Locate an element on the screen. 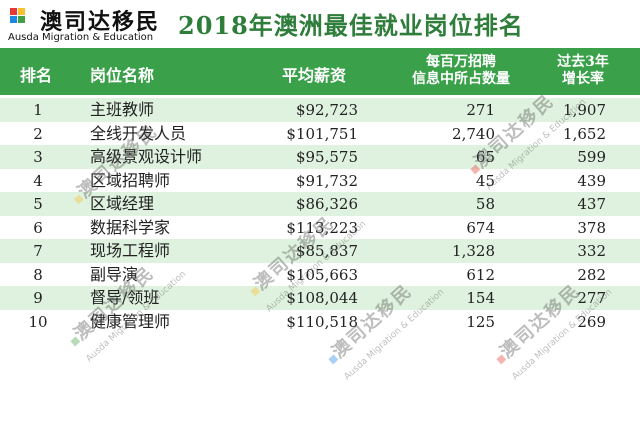 The width and height of the screenshot is (640, 427). table-row: 8 副导演 $105,663 612 282 is located at coordinates (320, 274).